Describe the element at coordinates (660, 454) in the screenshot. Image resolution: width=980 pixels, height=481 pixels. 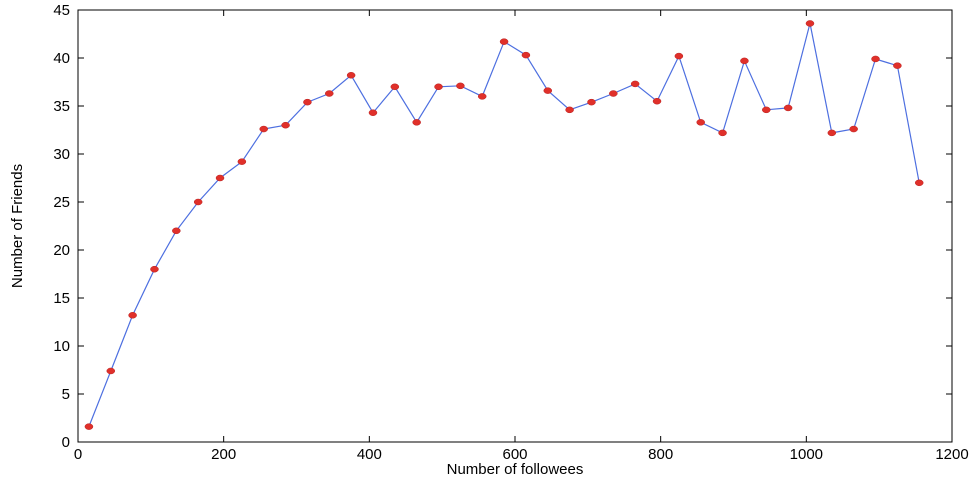
I see `x-tick-label: 800` at that location.